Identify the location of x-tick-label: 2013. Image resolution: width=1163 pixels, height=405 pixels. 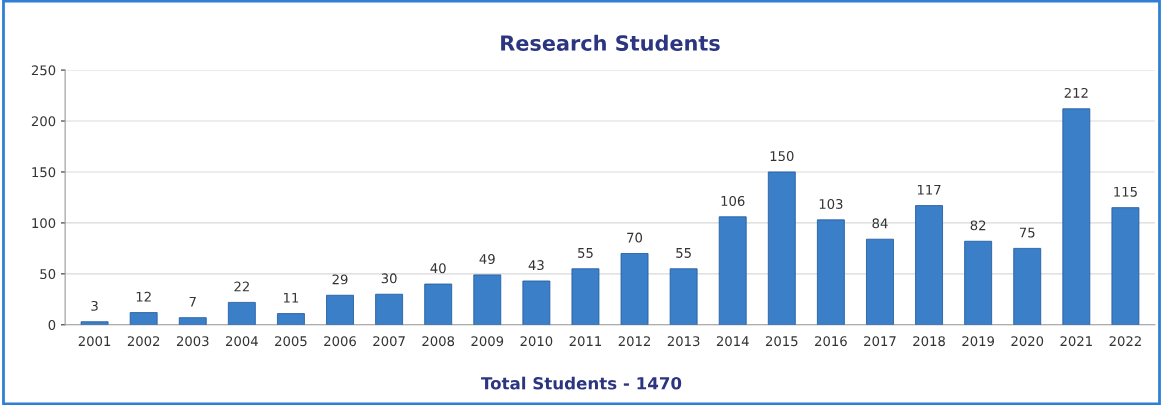
(683, 341).